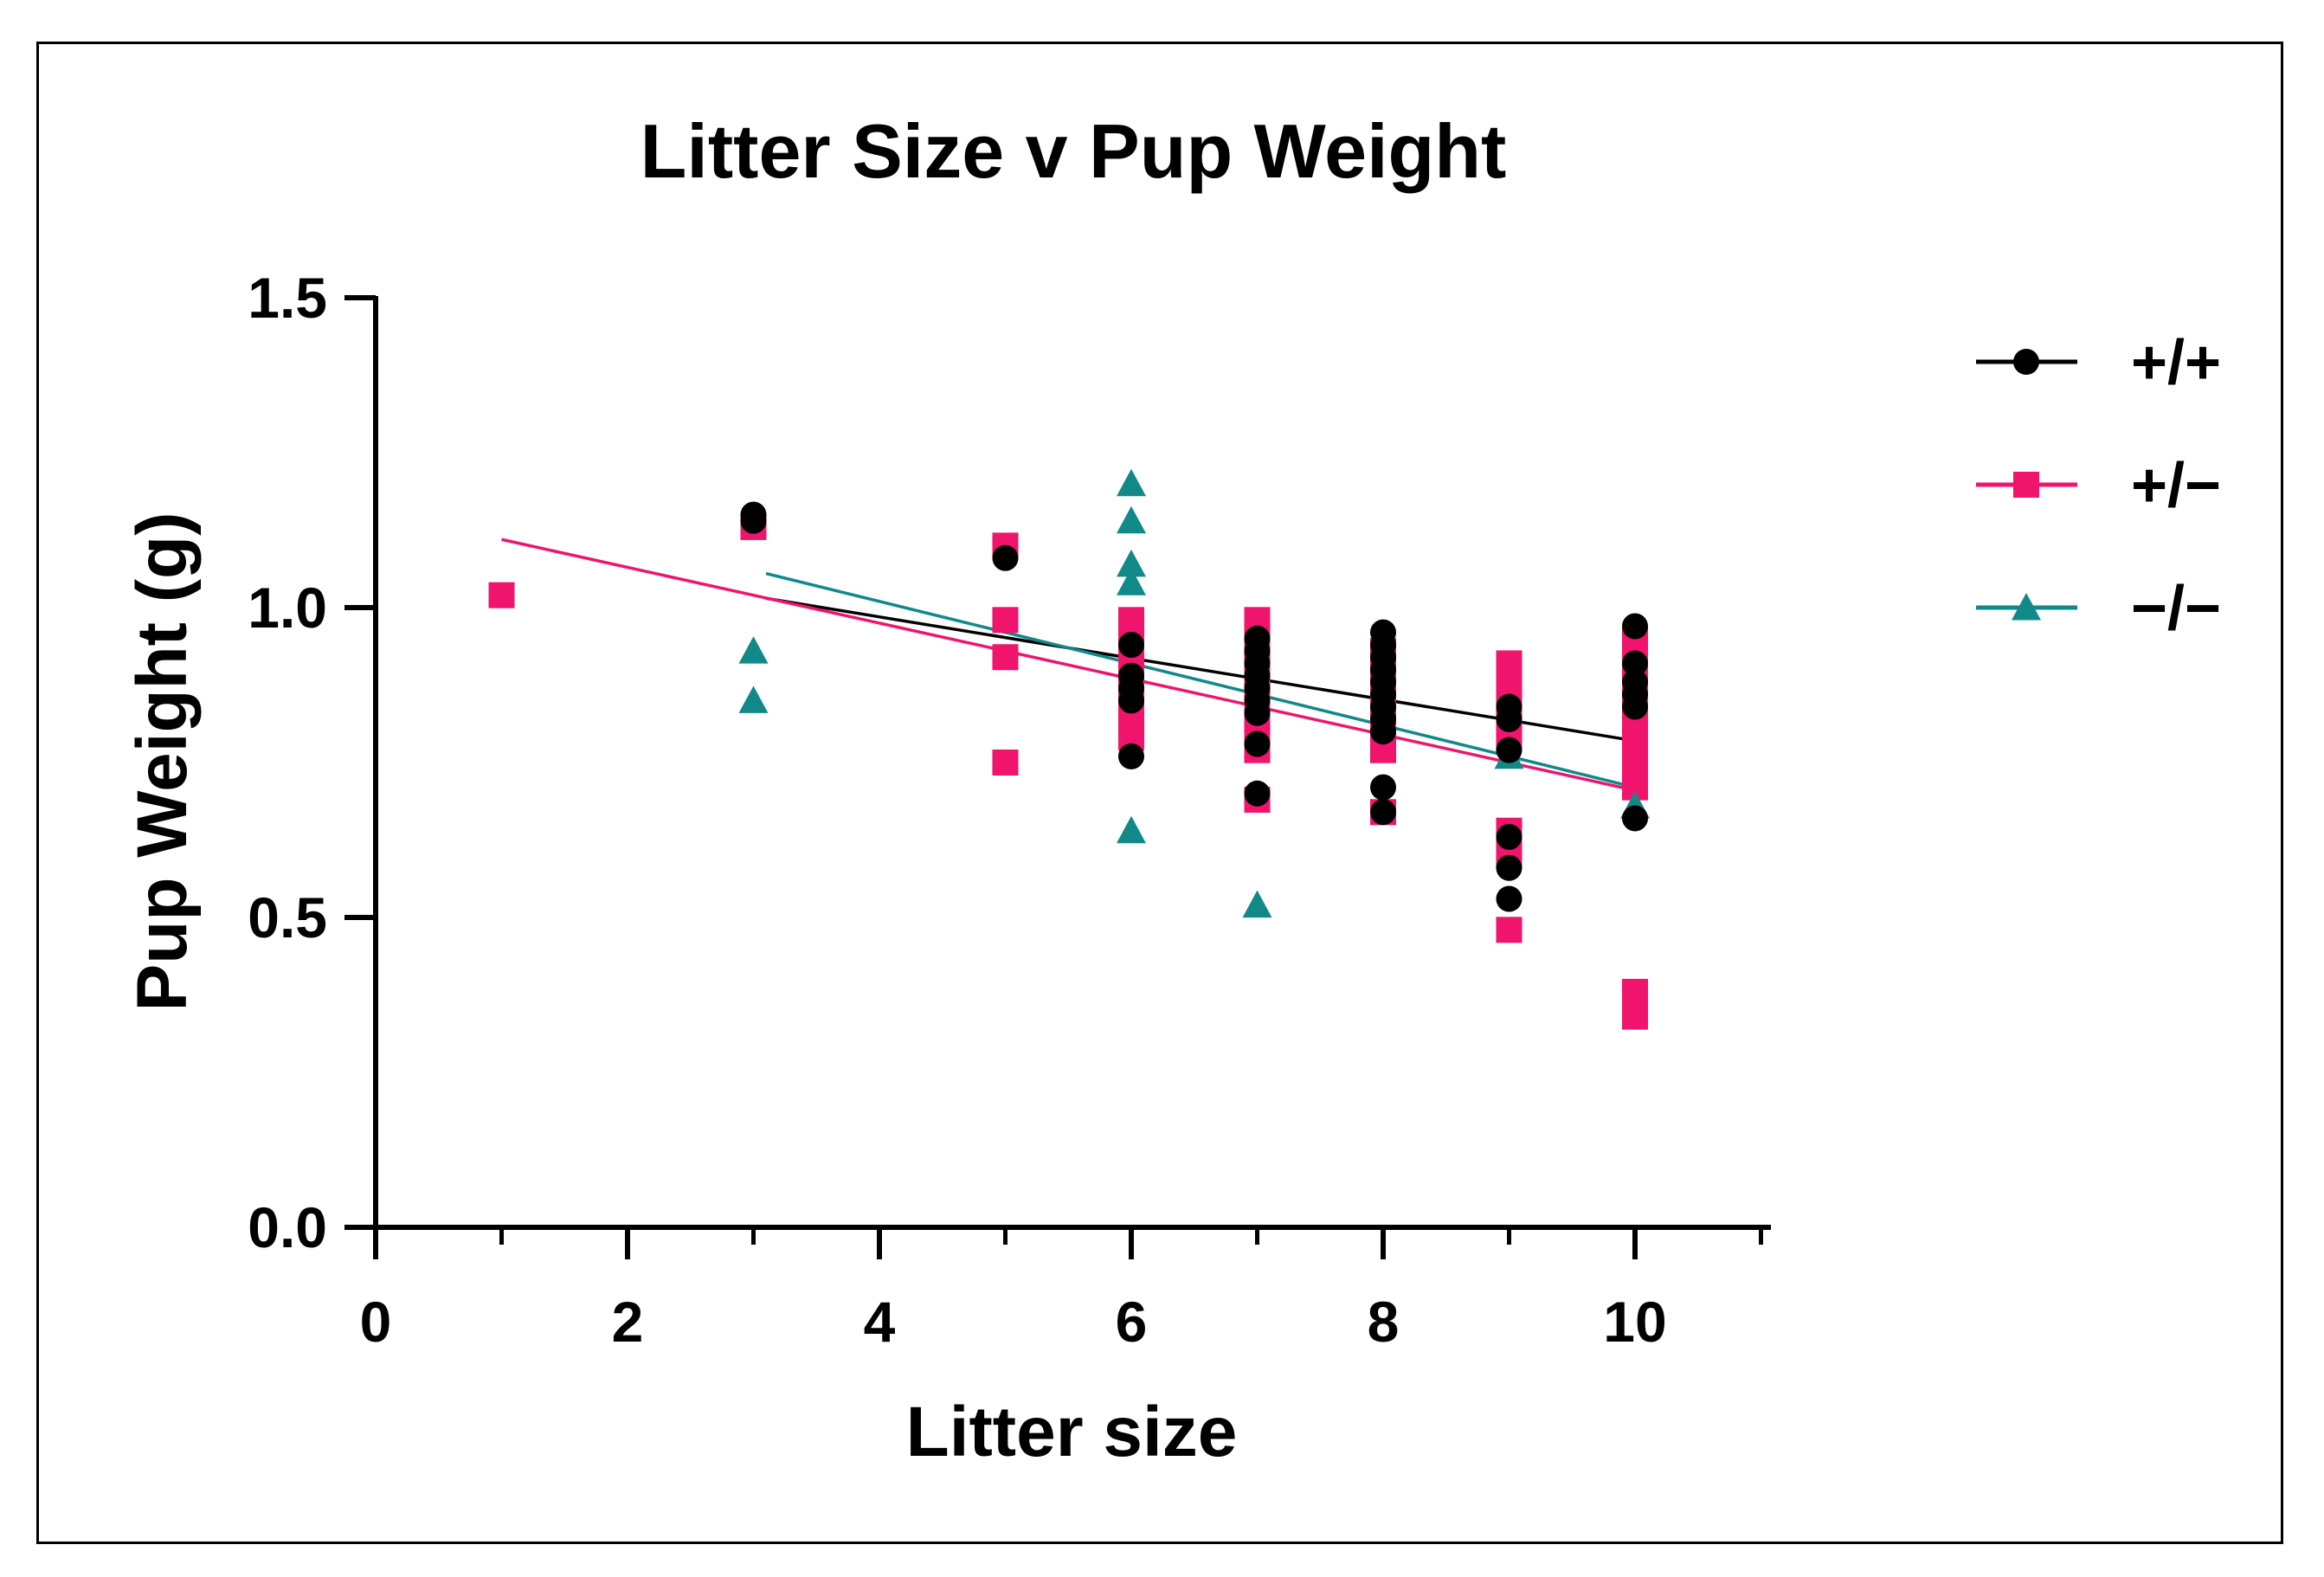  I want to click on y-tick-label: 1.0, so click(287, 608).